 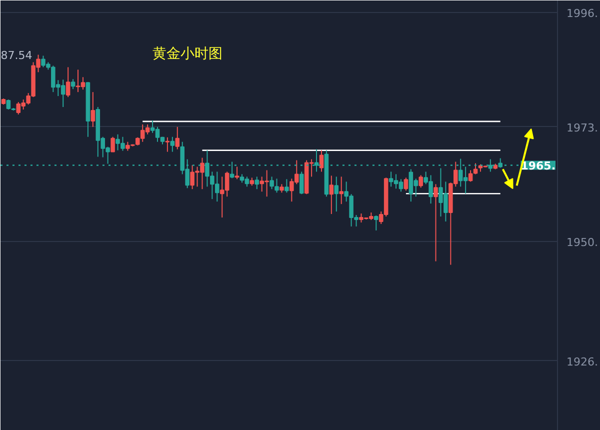 I want to click on ref-line-label: 1965., so click(x=538, y=166).